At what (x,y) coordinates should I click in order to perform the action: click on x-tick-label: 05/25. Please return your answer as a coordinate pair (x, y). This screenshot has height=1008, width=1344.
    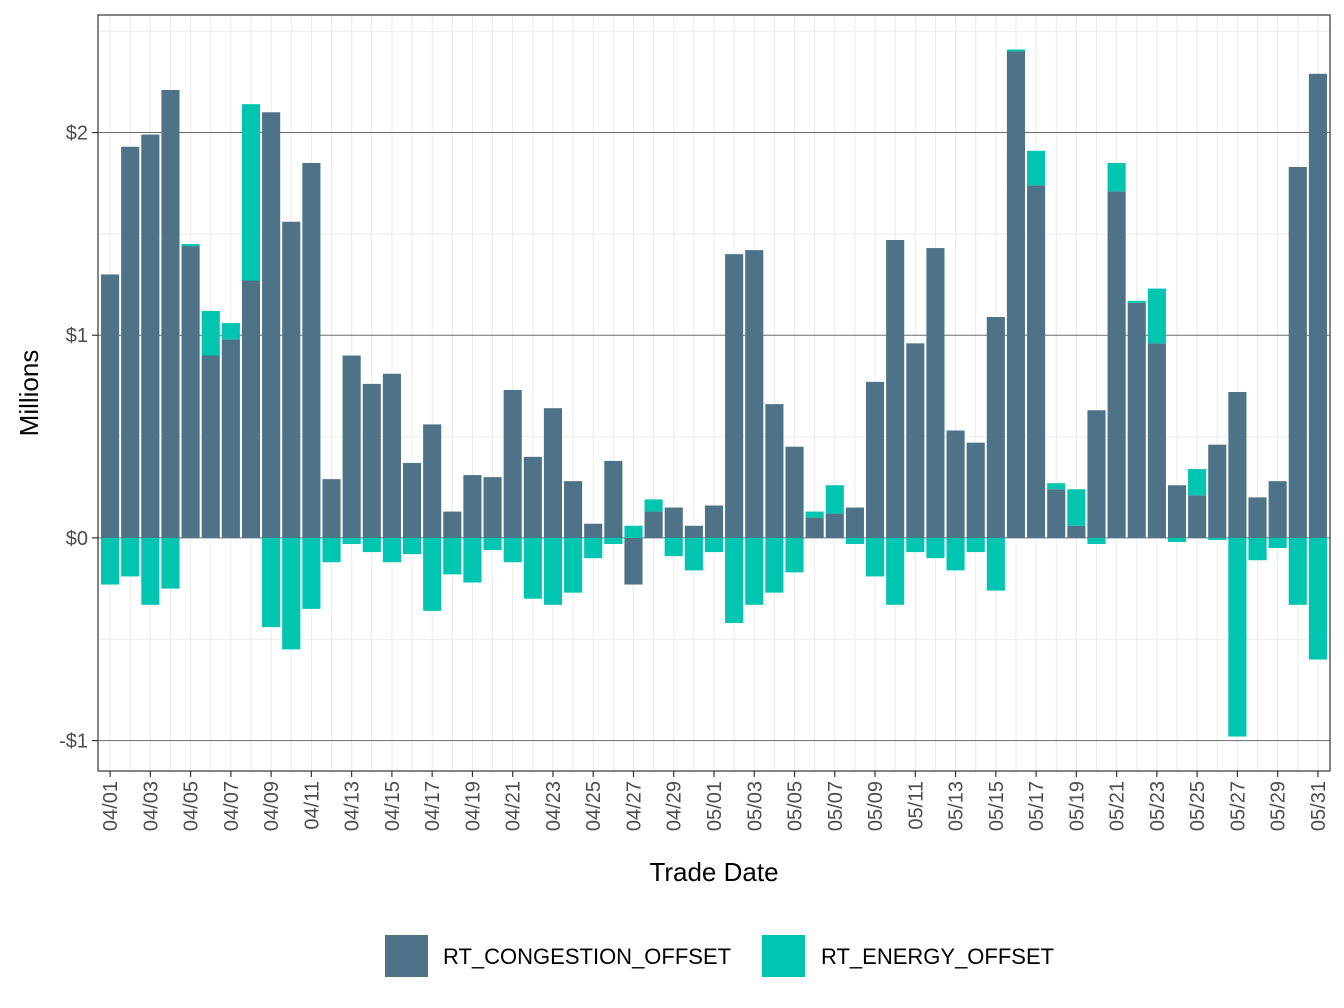
    Looking at the image, I should click on (1198, 806).